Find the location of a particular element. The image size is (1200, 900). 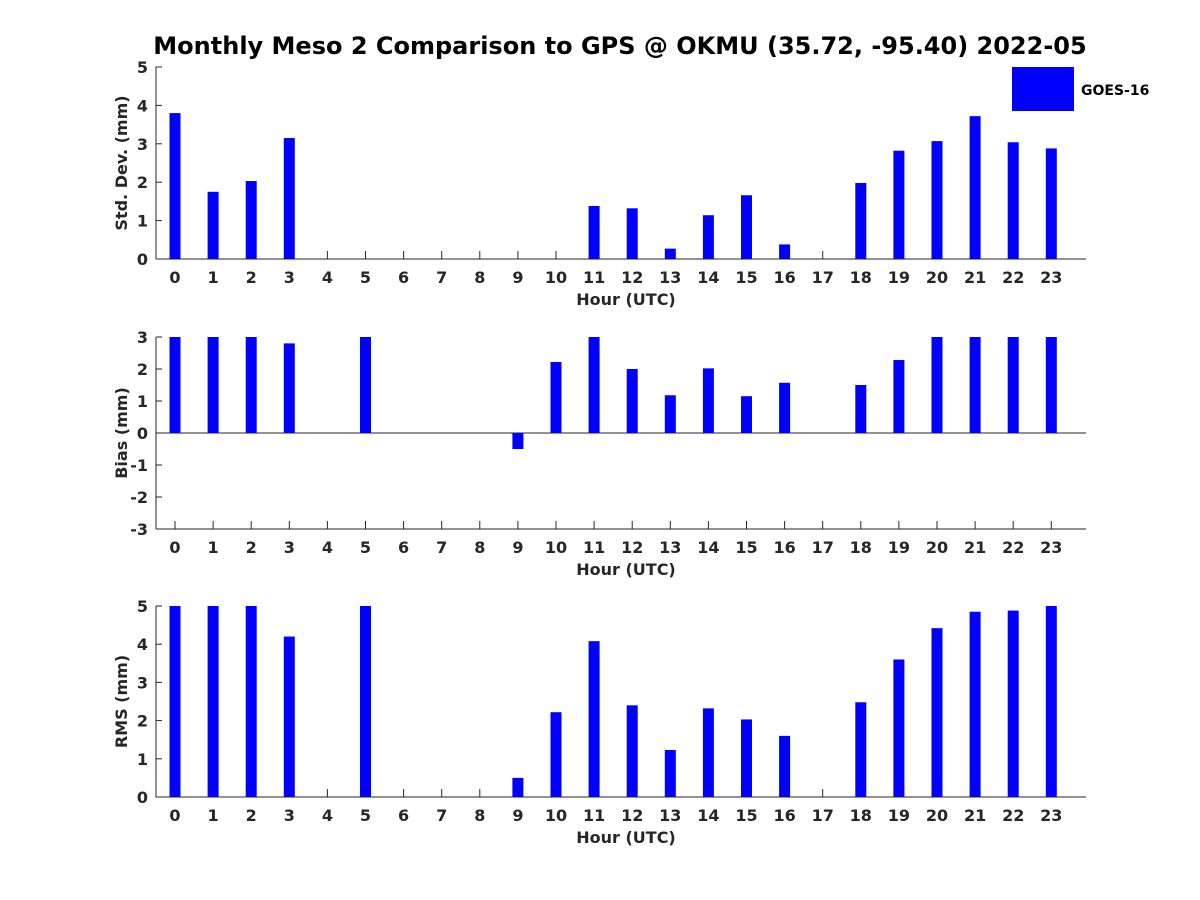

x-tick-label: 16 is located at coordinates (784, 815).